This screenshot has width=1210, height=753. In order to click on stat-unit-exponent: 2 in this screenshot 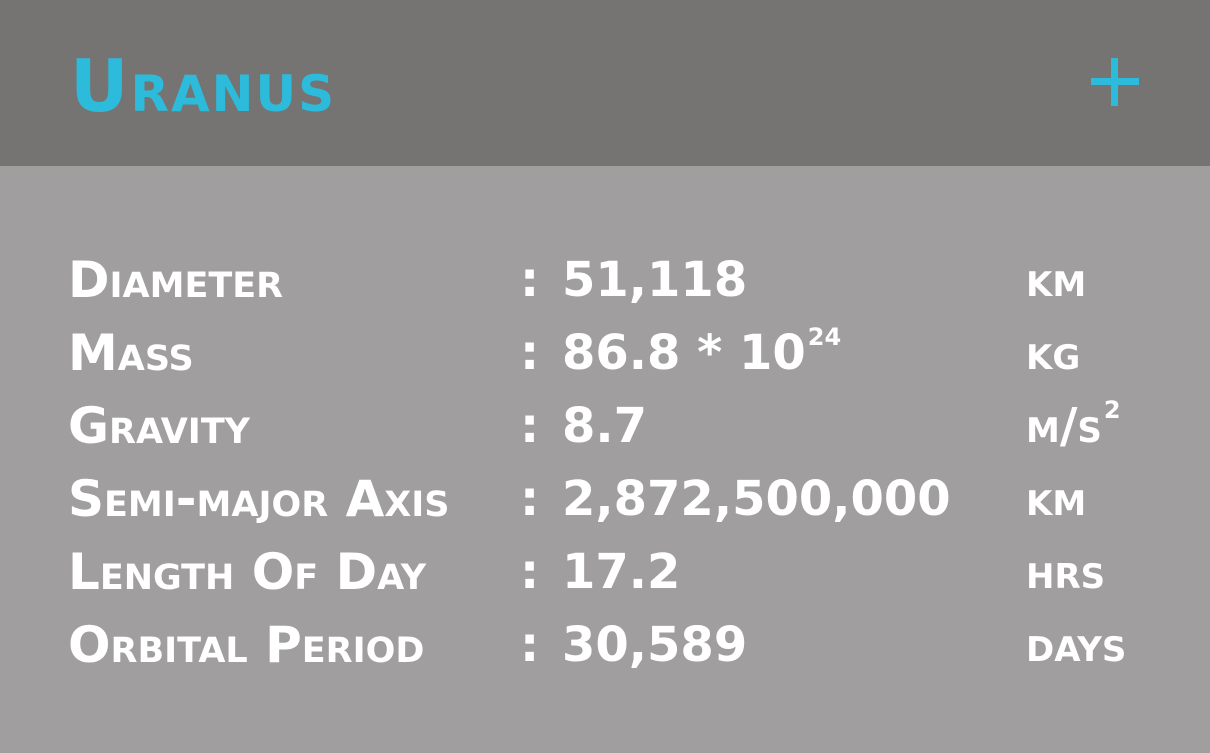, I will do `click(1112, 410)`.